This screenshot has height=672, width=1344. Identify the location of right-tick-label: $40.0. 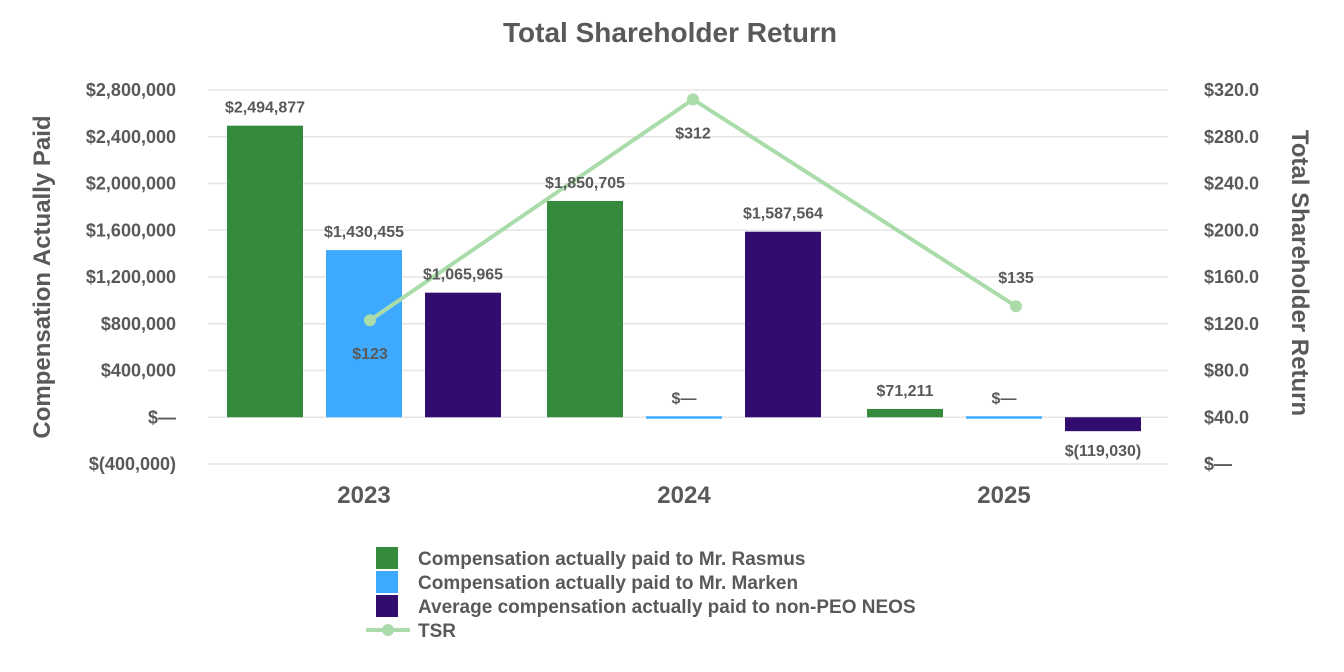
(1226, 417).